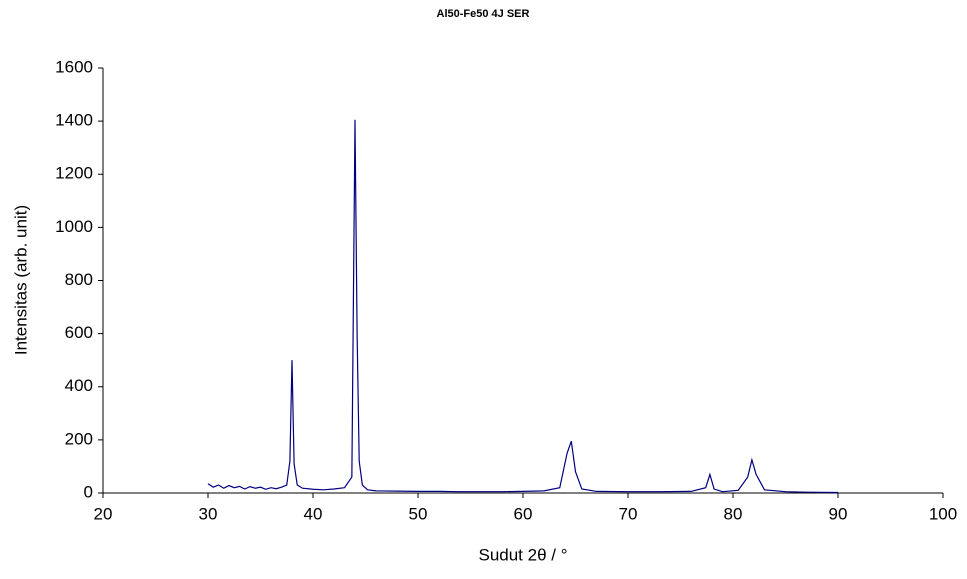 This screenshot has height=579, width=967. Describe the element at coordinates (74, 173) in the screenshot. I see `y-tick-label: 1200` at that location.